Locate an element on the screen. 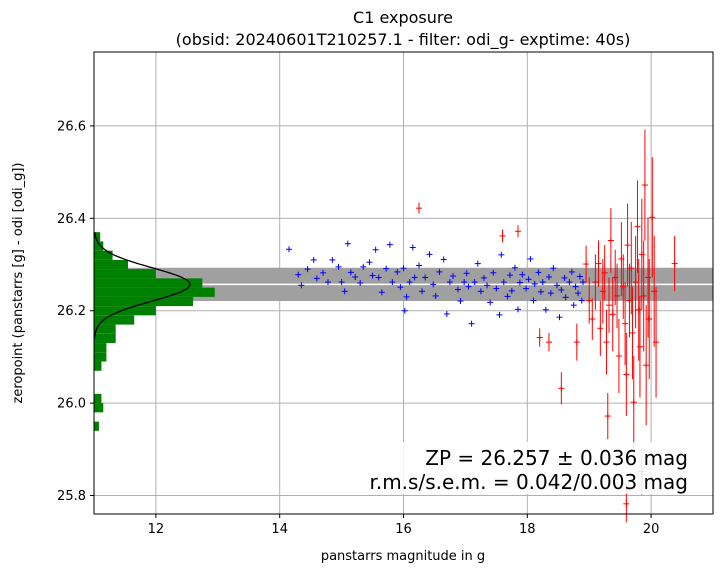 The image size is (722, 572). zeropoint-band is located at coordinates (403, 284).